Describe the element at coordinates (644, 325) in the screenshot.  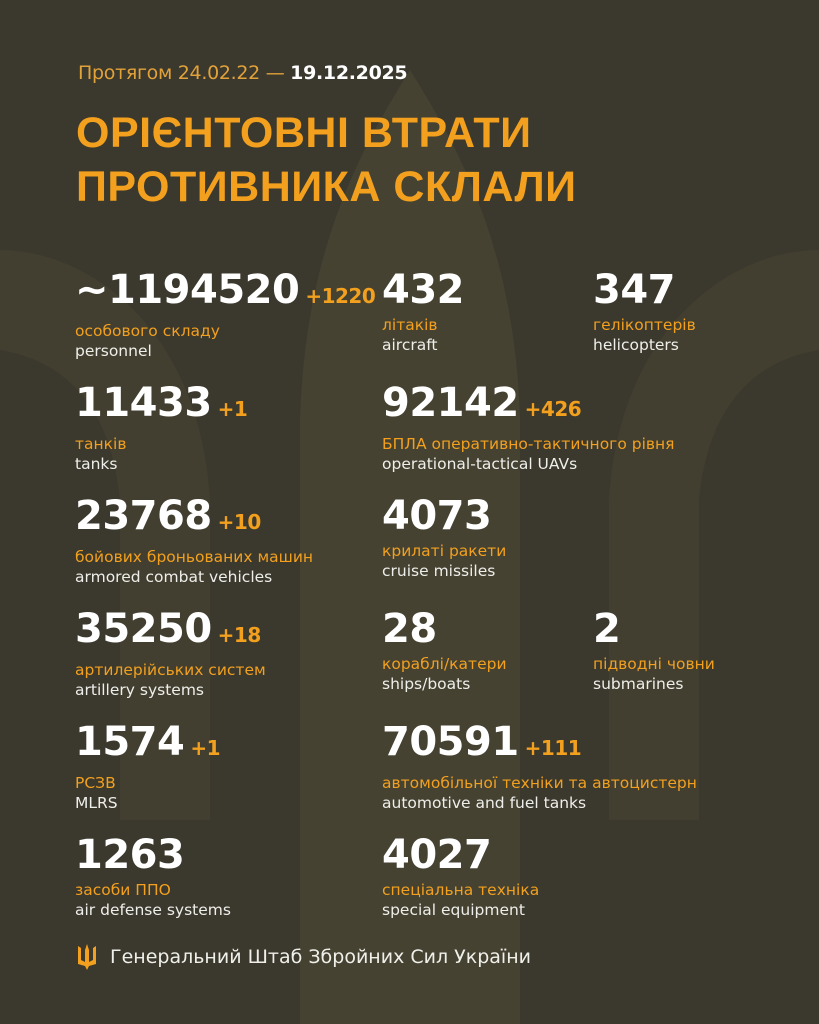
I see `stat-label-ua: гелікоптерів` at that location.